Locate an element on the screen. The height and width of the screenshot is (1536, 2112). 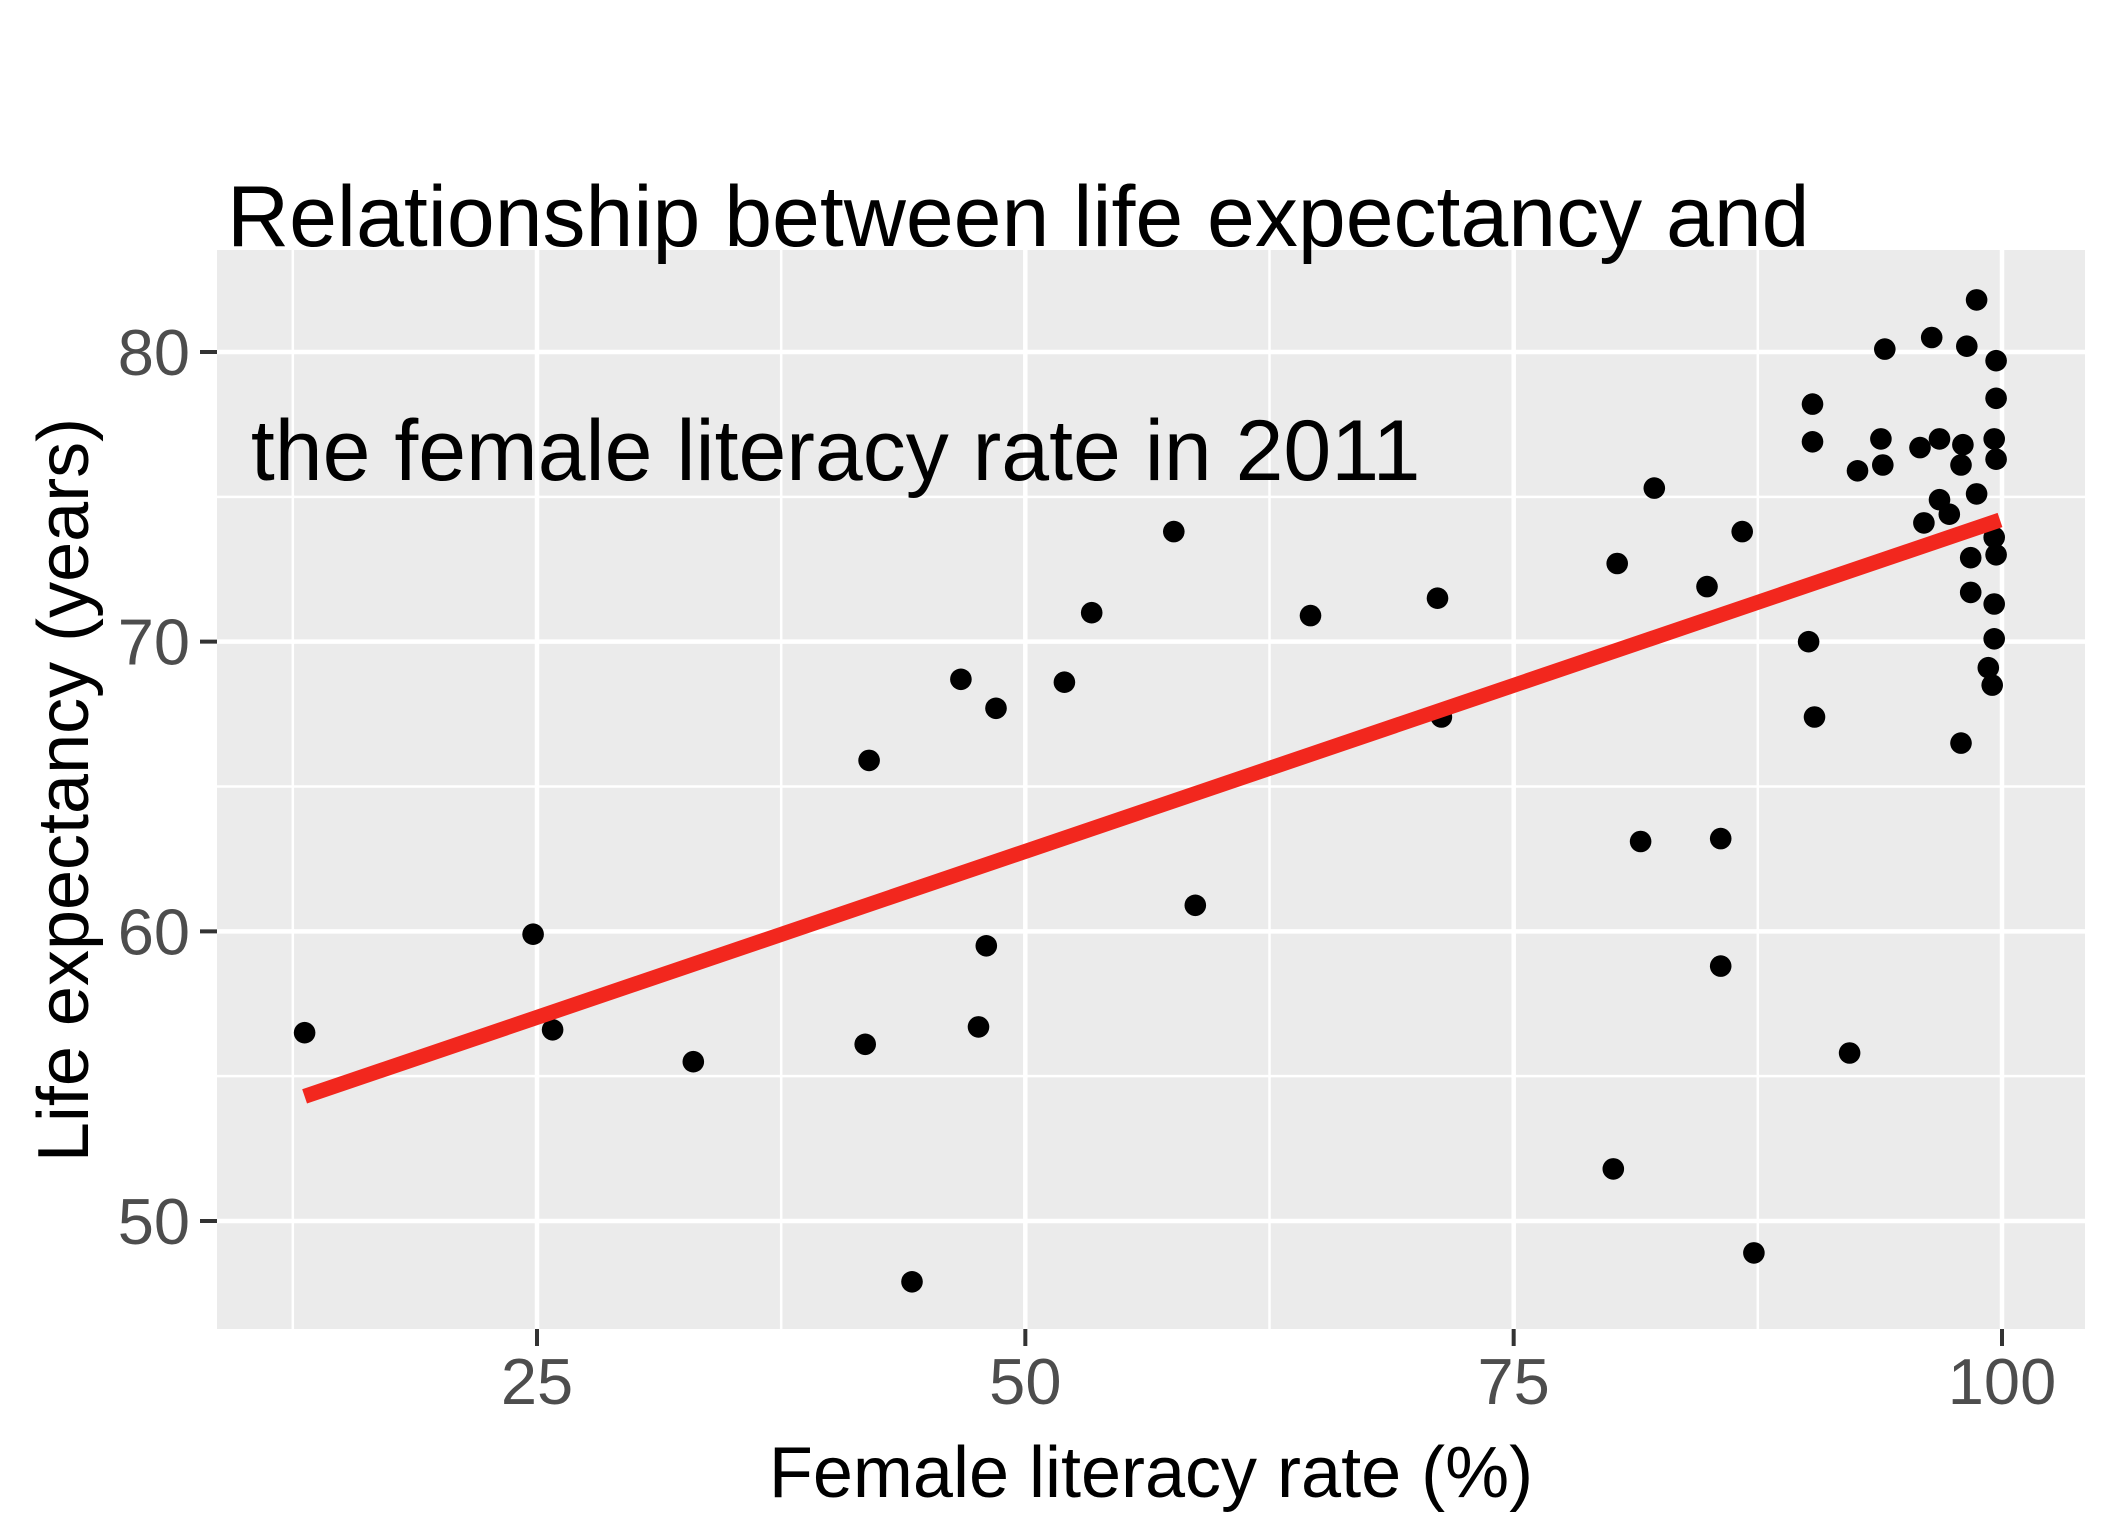
y-tick-label: 70 is located at coordinates (154, 642).